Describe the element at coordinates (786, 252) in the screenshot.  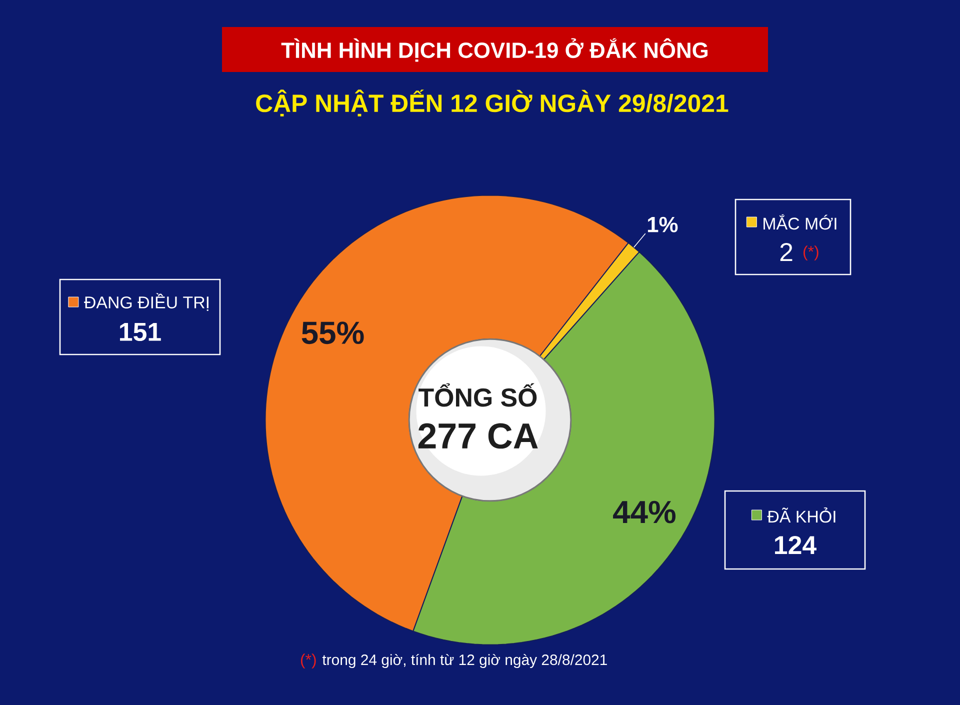
I see `text: 2` at that location.